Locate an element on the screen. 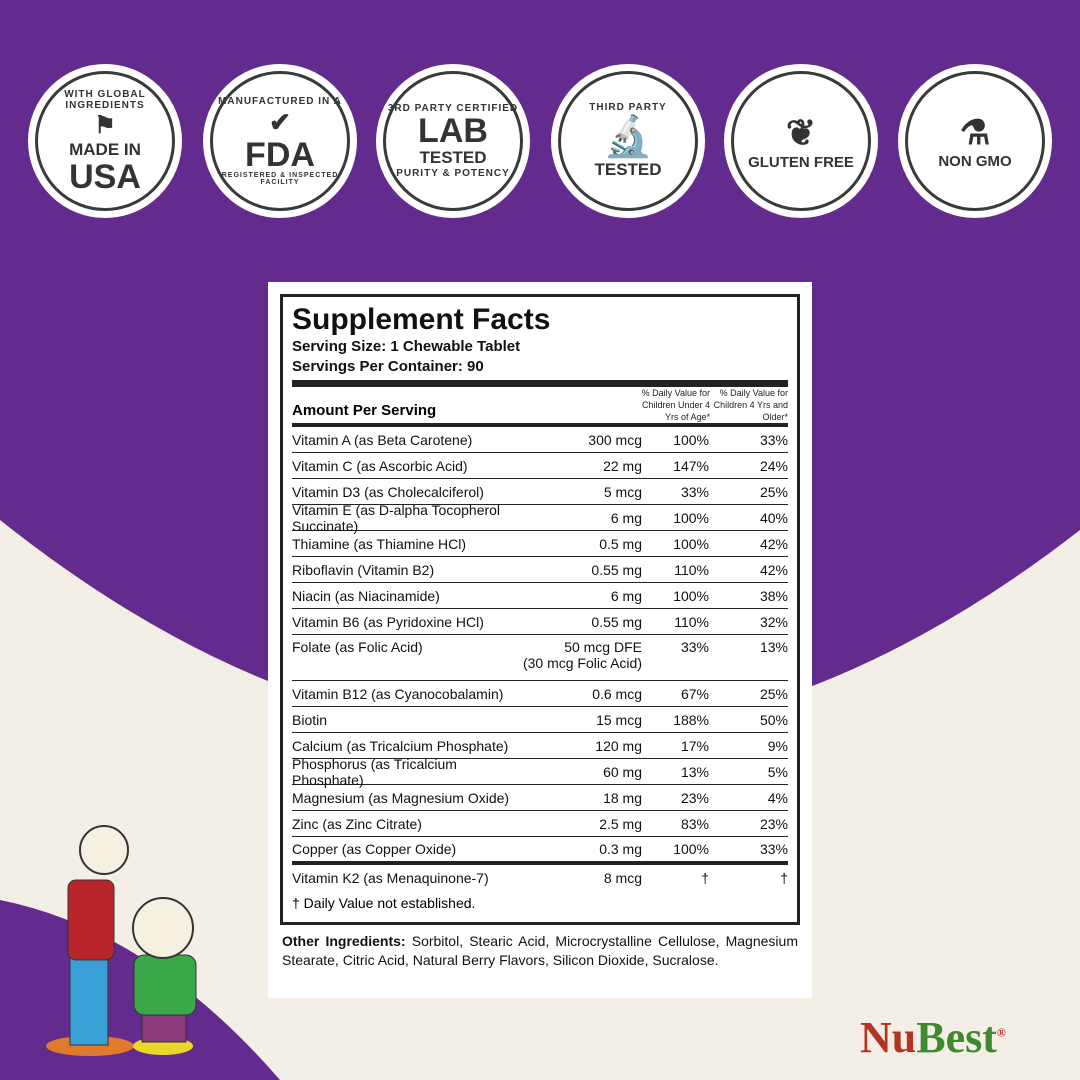 This screenshot has width=1080, height=1080. badge-third-party-tested: THIRD PARTY 🔬 TESTED is located at coordinates (628, 141).